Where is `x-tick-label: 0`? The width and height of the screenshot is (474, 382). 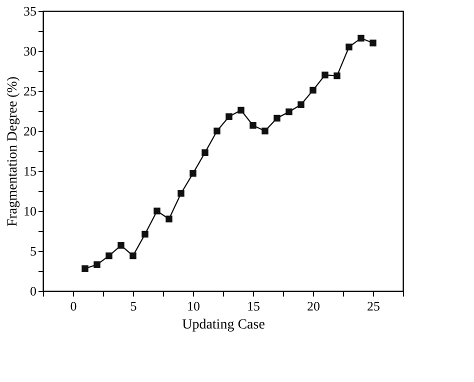
x-tick-label: 0 is located at coordinates (73, 306).